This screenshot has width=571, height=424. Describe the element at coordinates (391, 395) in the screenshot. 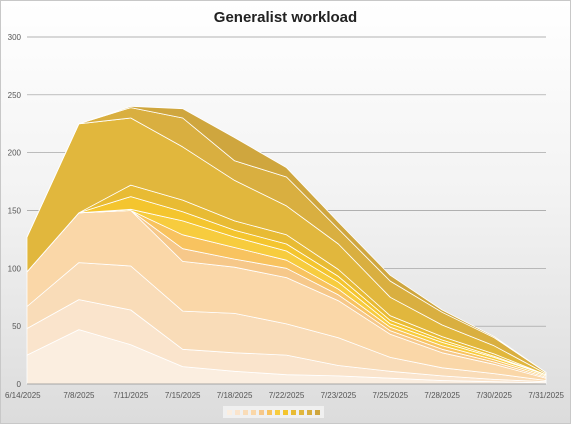

I see `x-tick-label: 7/25/2025` at that location.